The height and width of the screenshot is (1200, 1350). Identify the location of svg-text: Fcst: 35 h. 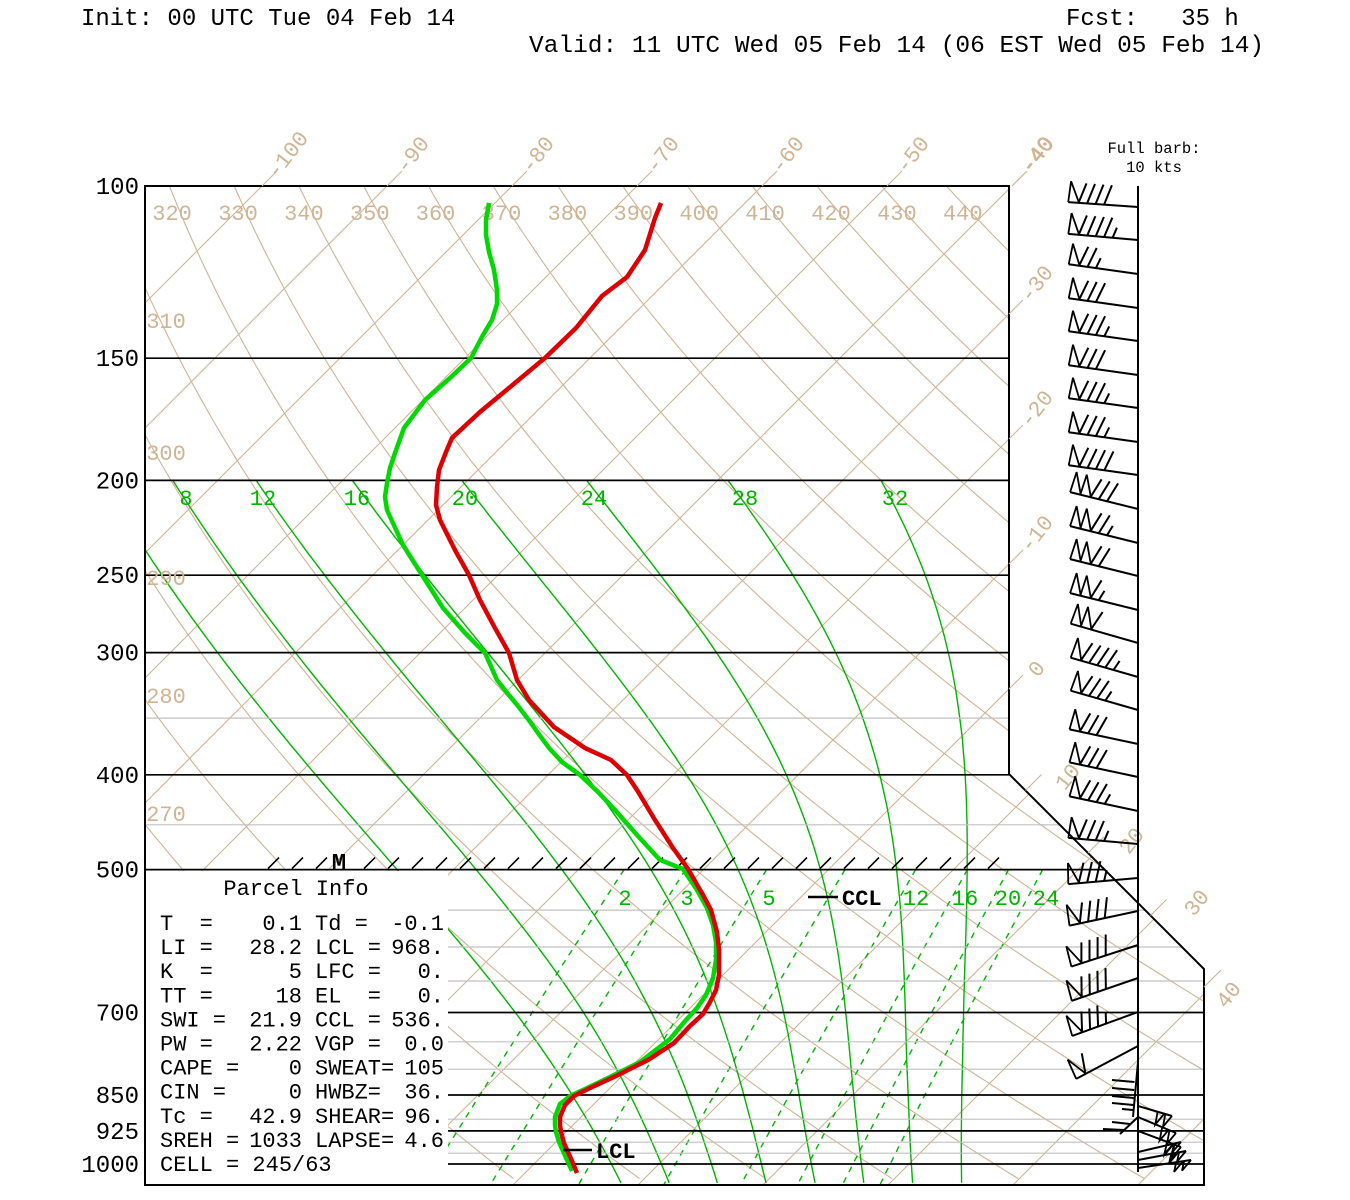
(1152, 19).